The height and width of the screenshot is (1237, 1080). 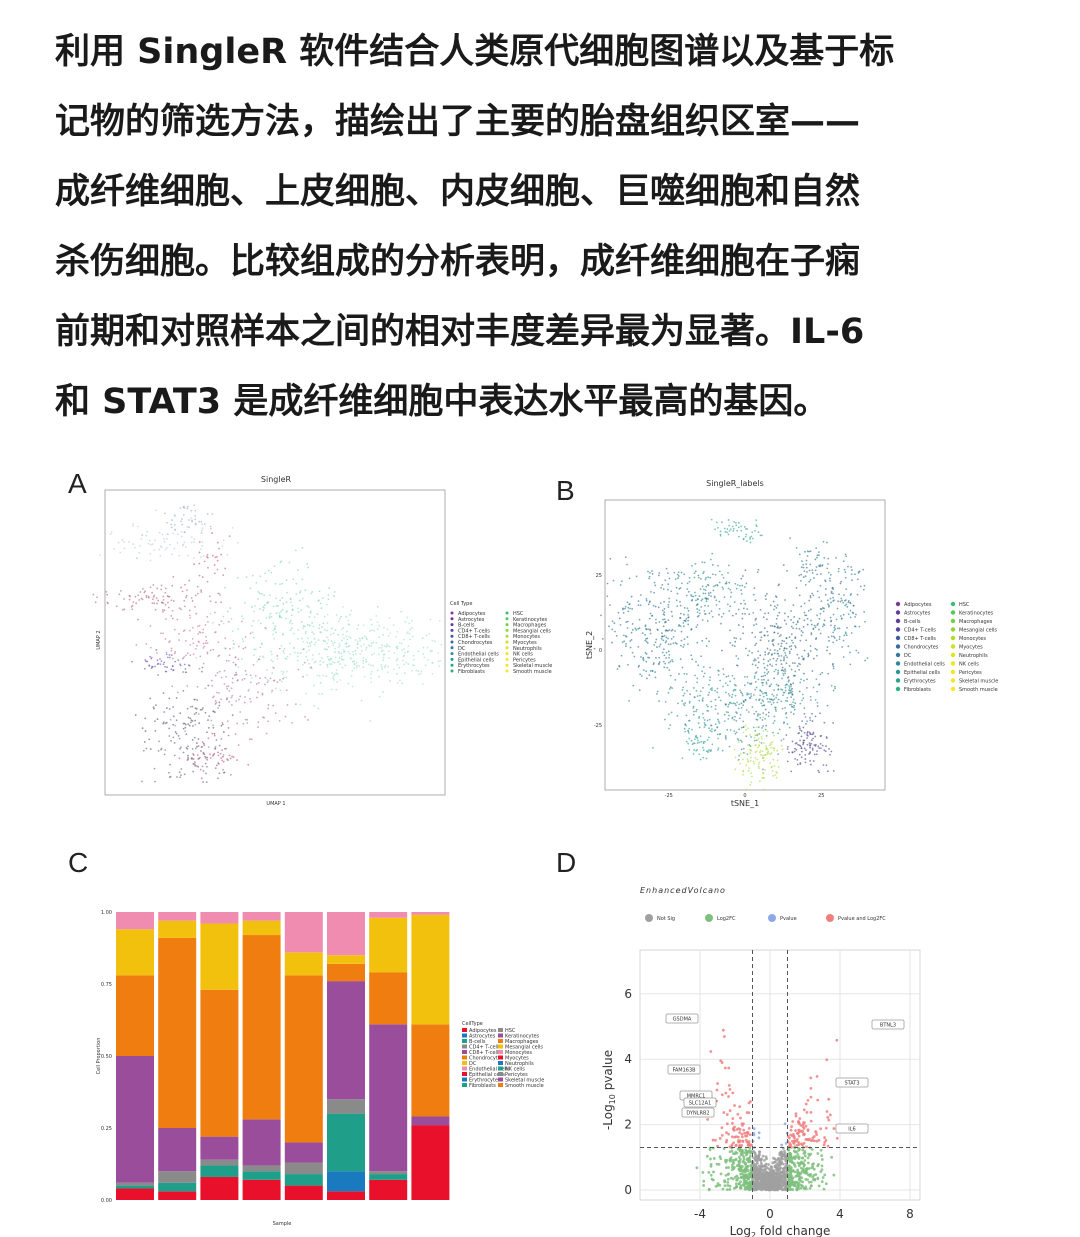 I want to click on gene-label-box, so click(x=698, y=1112).